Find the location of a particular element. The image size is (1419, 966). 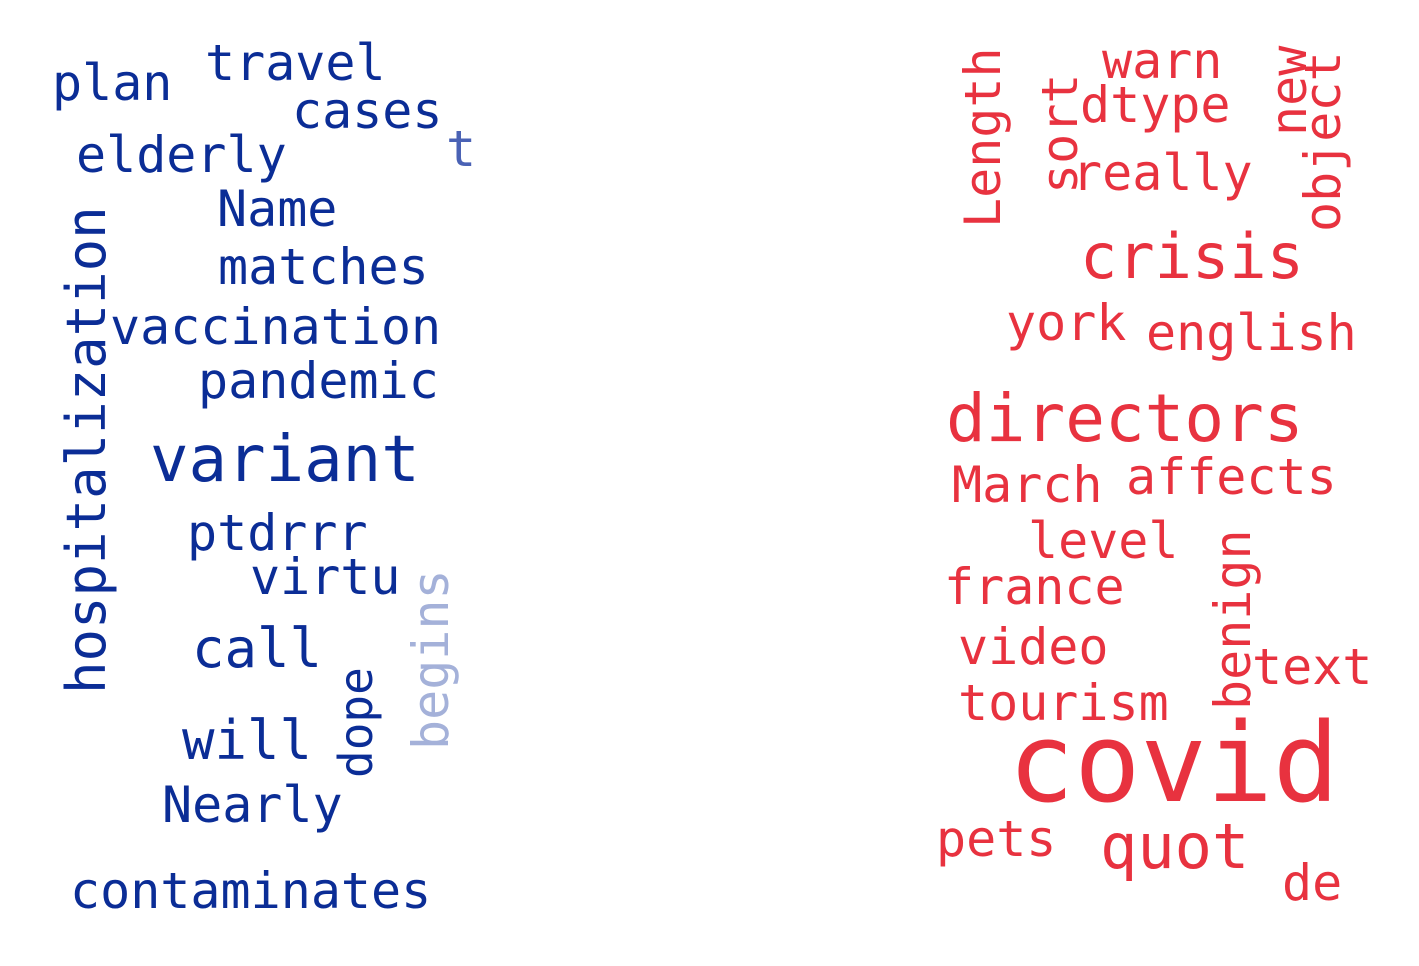

word-benign: benign is located at coordinates (1233, 619).